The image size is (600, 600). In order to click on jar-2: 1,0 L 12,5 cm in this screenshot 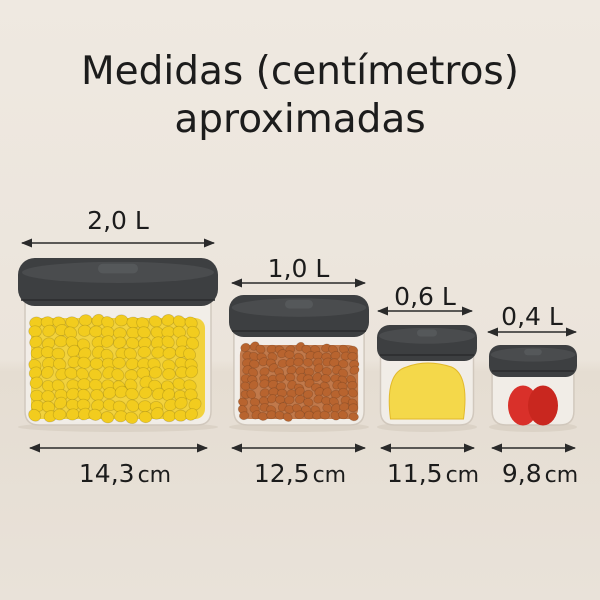, I will do `click(299, 371)`.